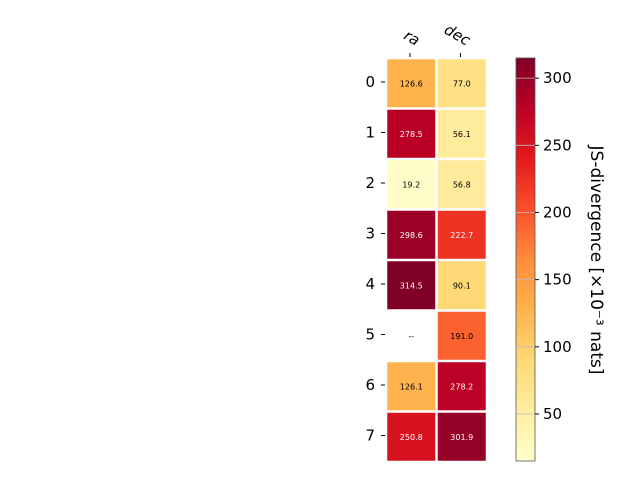  I want to click on cell-value-label: 56.8, so click(462, 184).